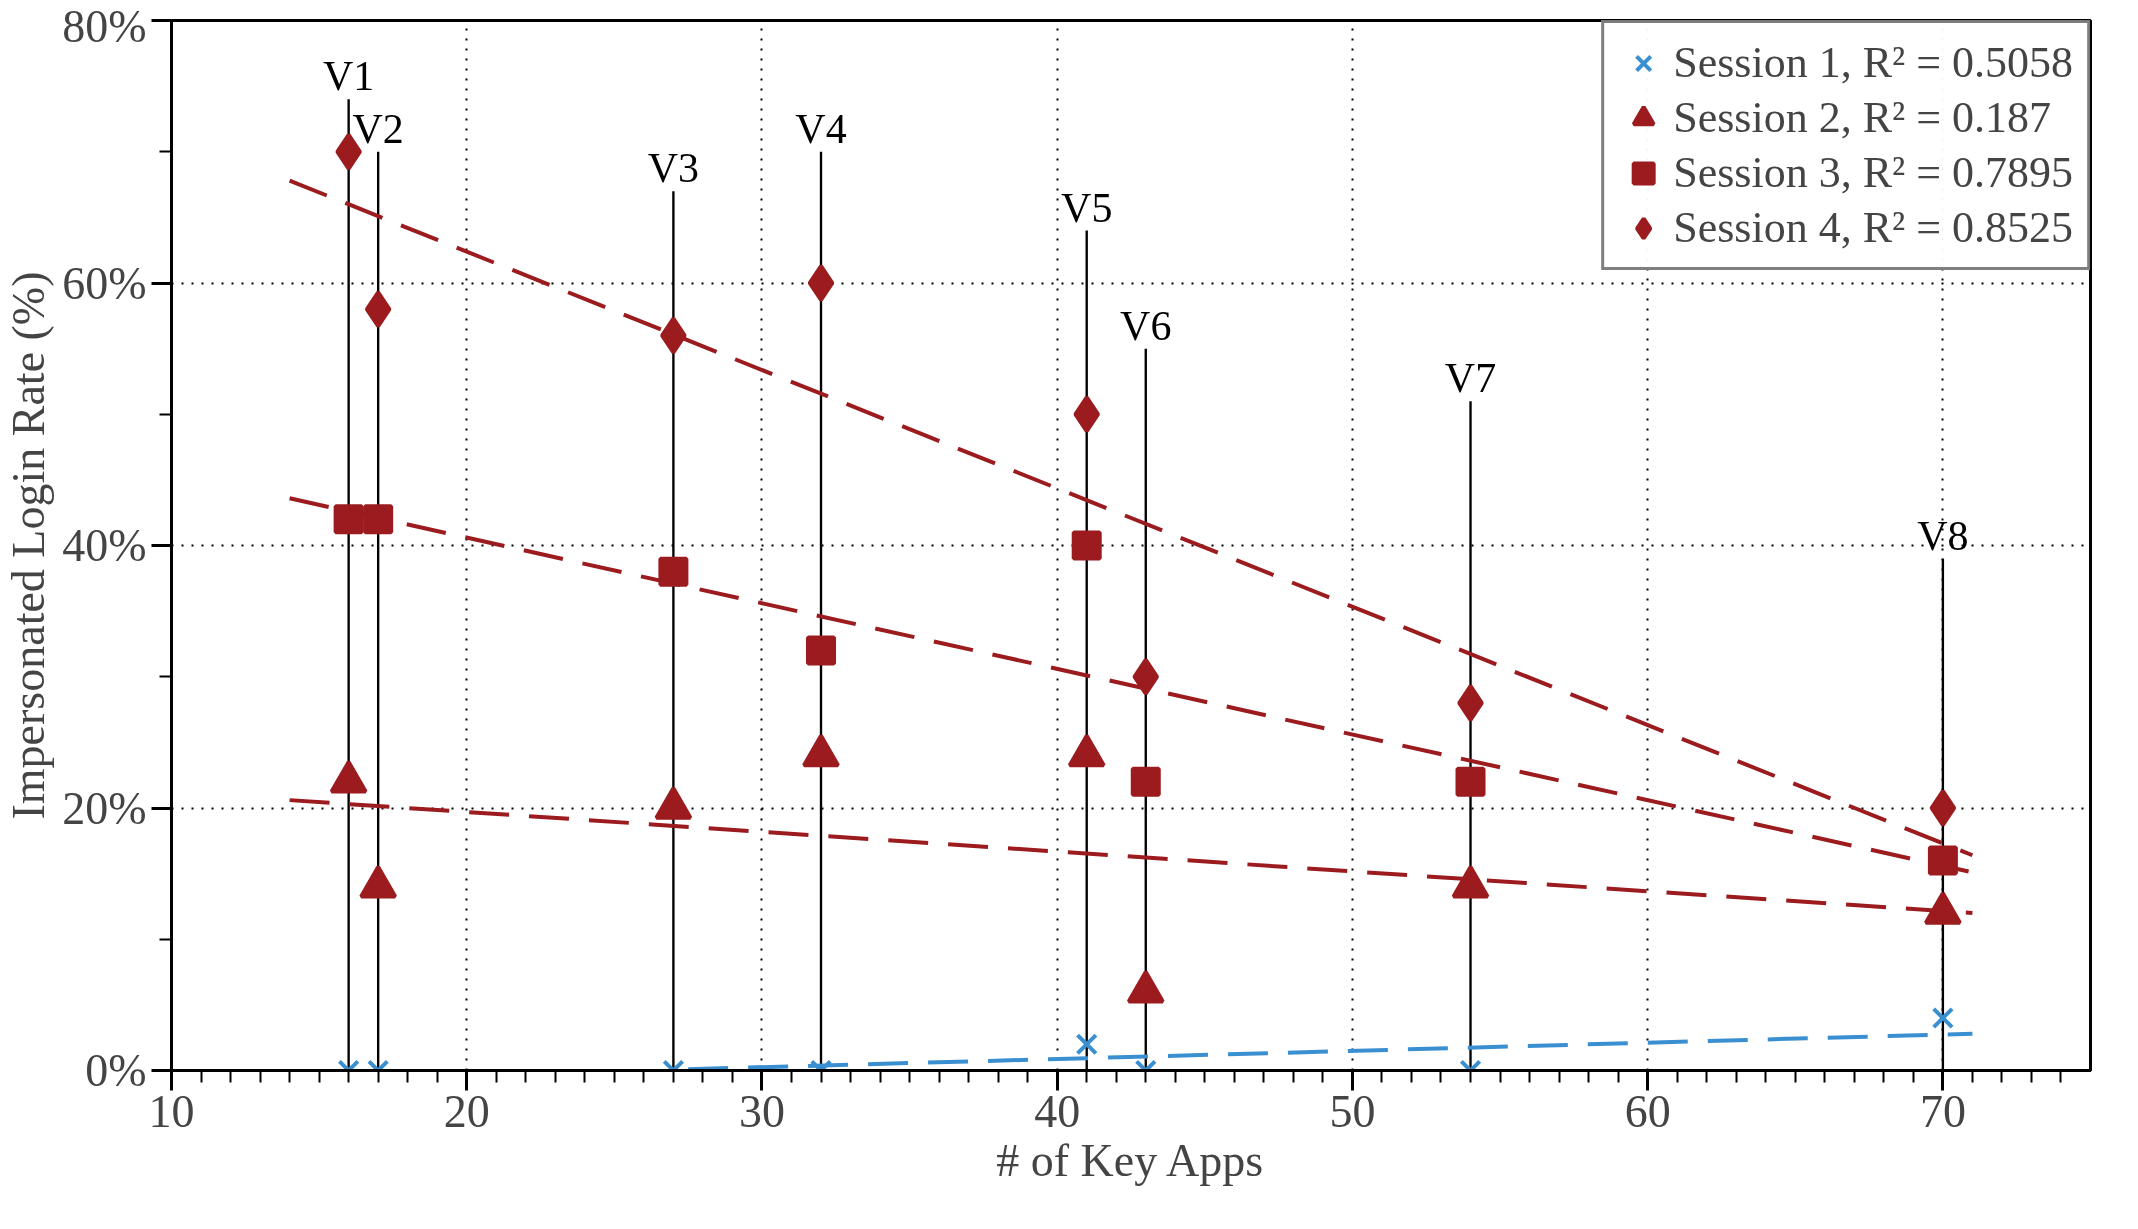  What do you see at coordinates (1087, 207) in the screenshot?
I see `data-label: V5` at bounding box center [1087, 207].